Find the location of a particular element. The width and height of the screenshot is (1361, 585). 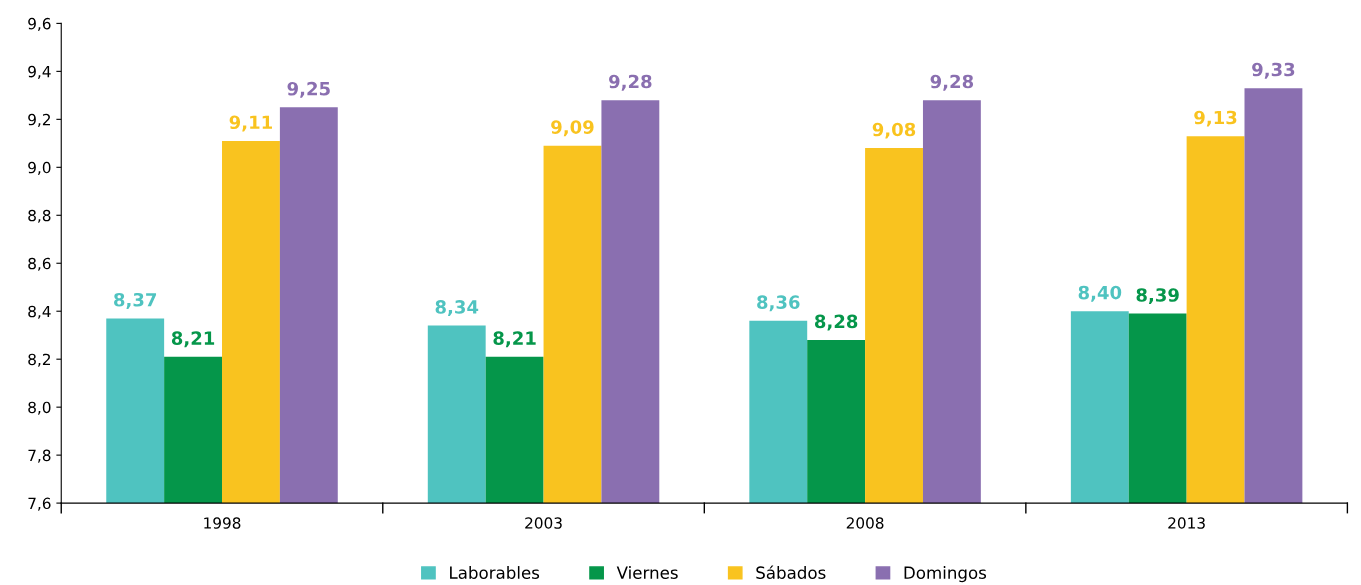

data-label: 9,09 is located at coordinates (572, 128).